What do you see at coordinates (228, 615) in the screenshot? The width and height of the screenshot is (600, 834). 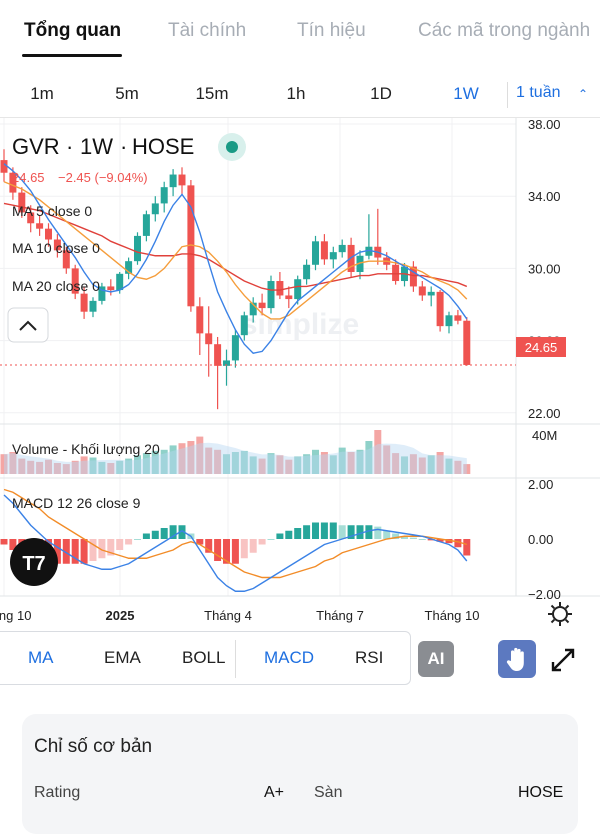 I see `time-tick-label: Tháng 4` at bounding box center [228, 615].